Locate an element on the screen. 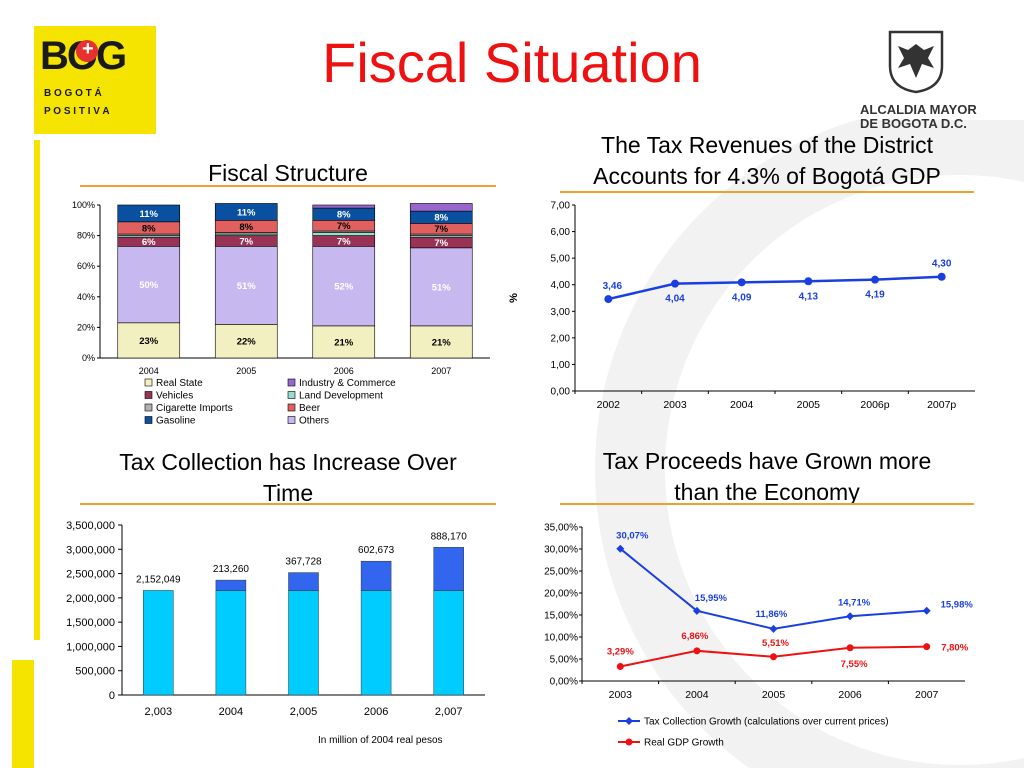 Image resolution: width=1024 pixels, height=768 pixels. y-tick-label: 5,00% is located at coordinates (564, 660).